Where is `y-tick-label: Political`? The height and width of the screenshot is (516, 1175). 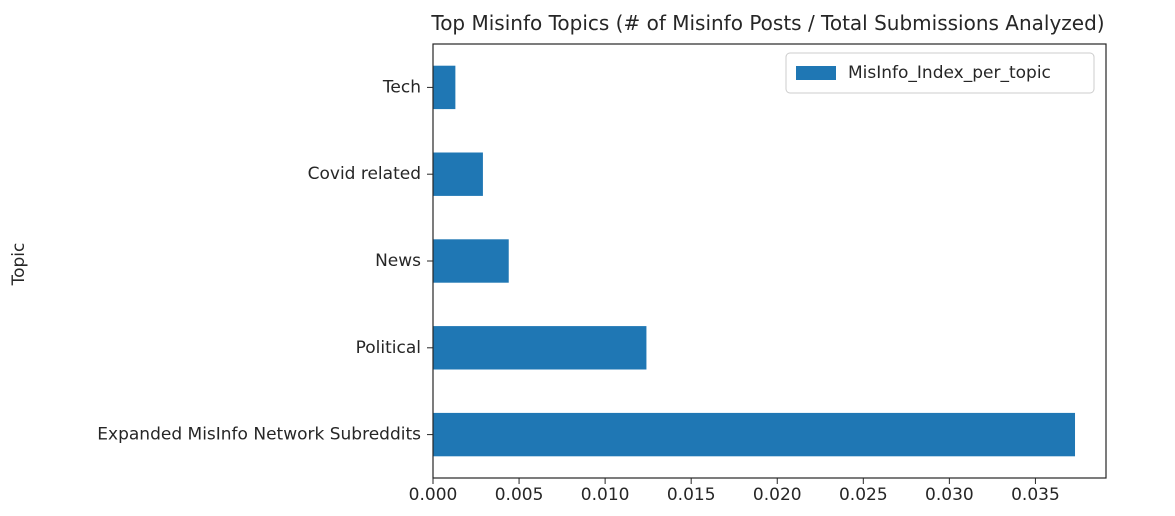
y-tick-label: Political is located at coordinates (388, 348).